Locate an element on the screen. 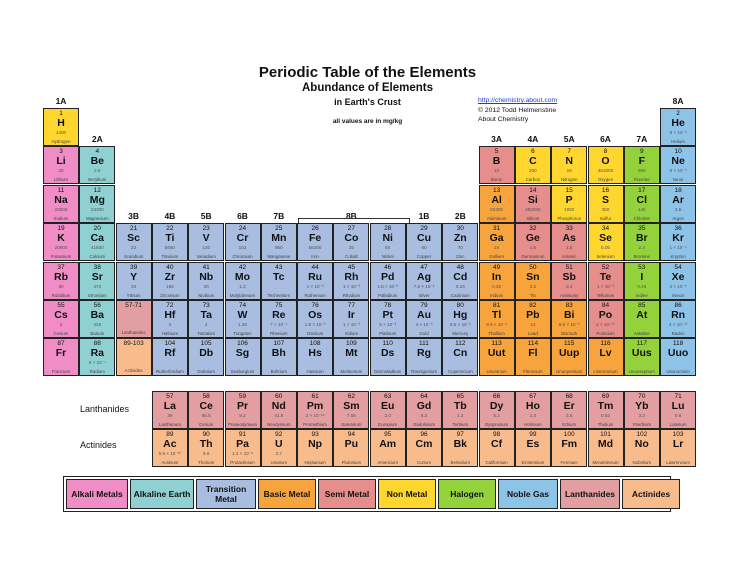 This screenshot has height=568, width=735. element-cell: 116 Lv Livermorium is located at coordinates (605, 357).